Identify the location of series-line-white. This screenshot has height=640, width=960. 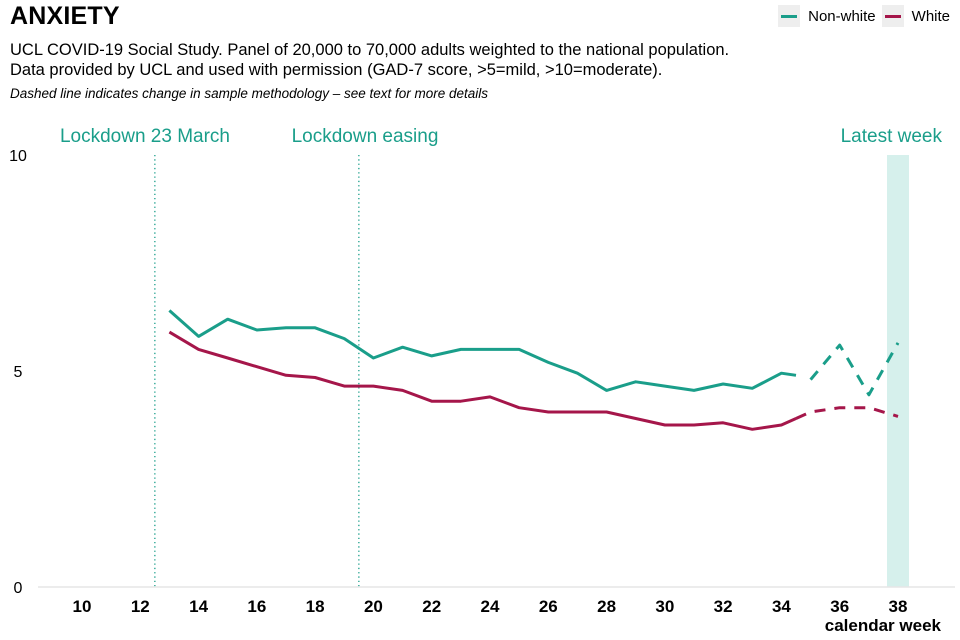
(482, 380).